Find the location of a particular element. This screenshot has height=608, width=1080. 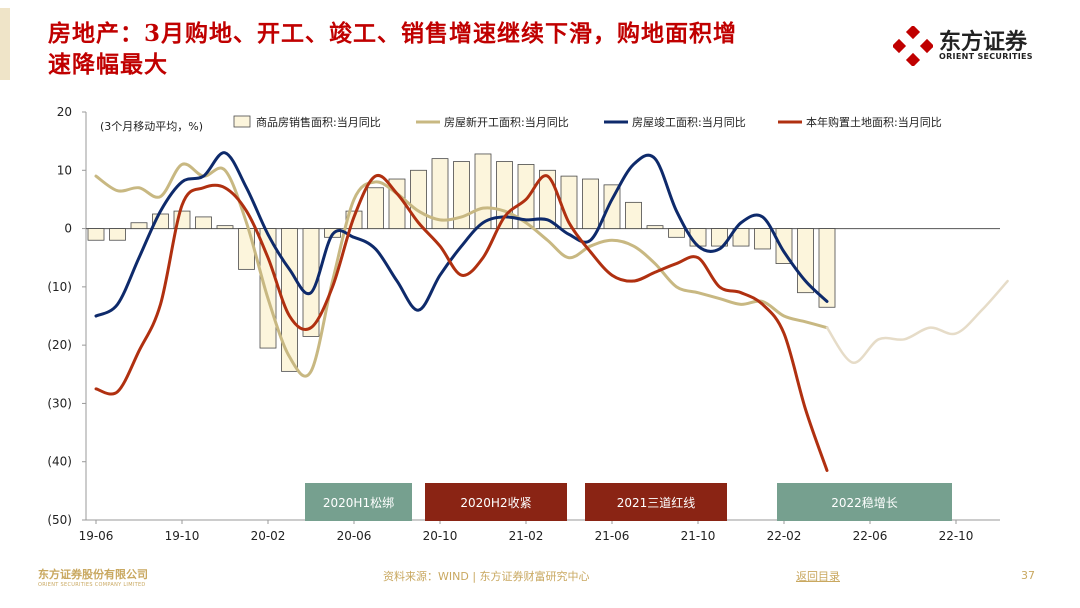

y-tick-label: 10 is located at coordinates (64, 170).